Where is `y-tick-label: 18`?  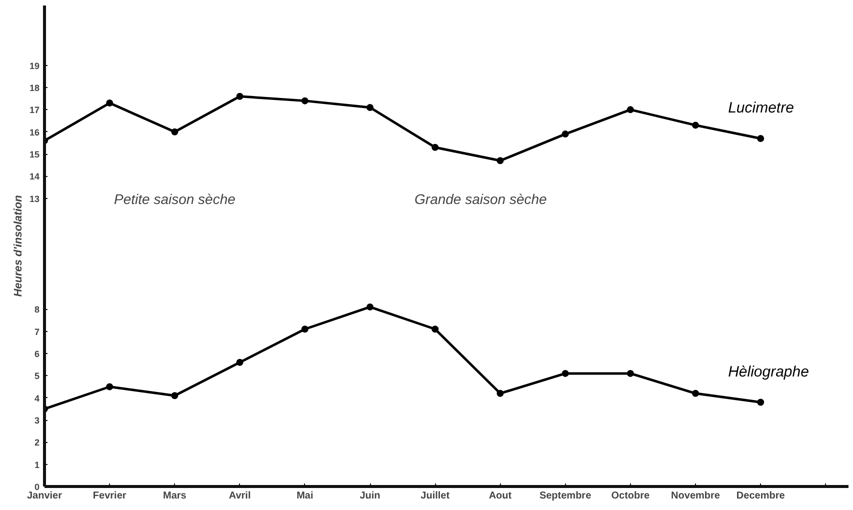
y-tick-label: 18 is located at coordinates (34, 88).